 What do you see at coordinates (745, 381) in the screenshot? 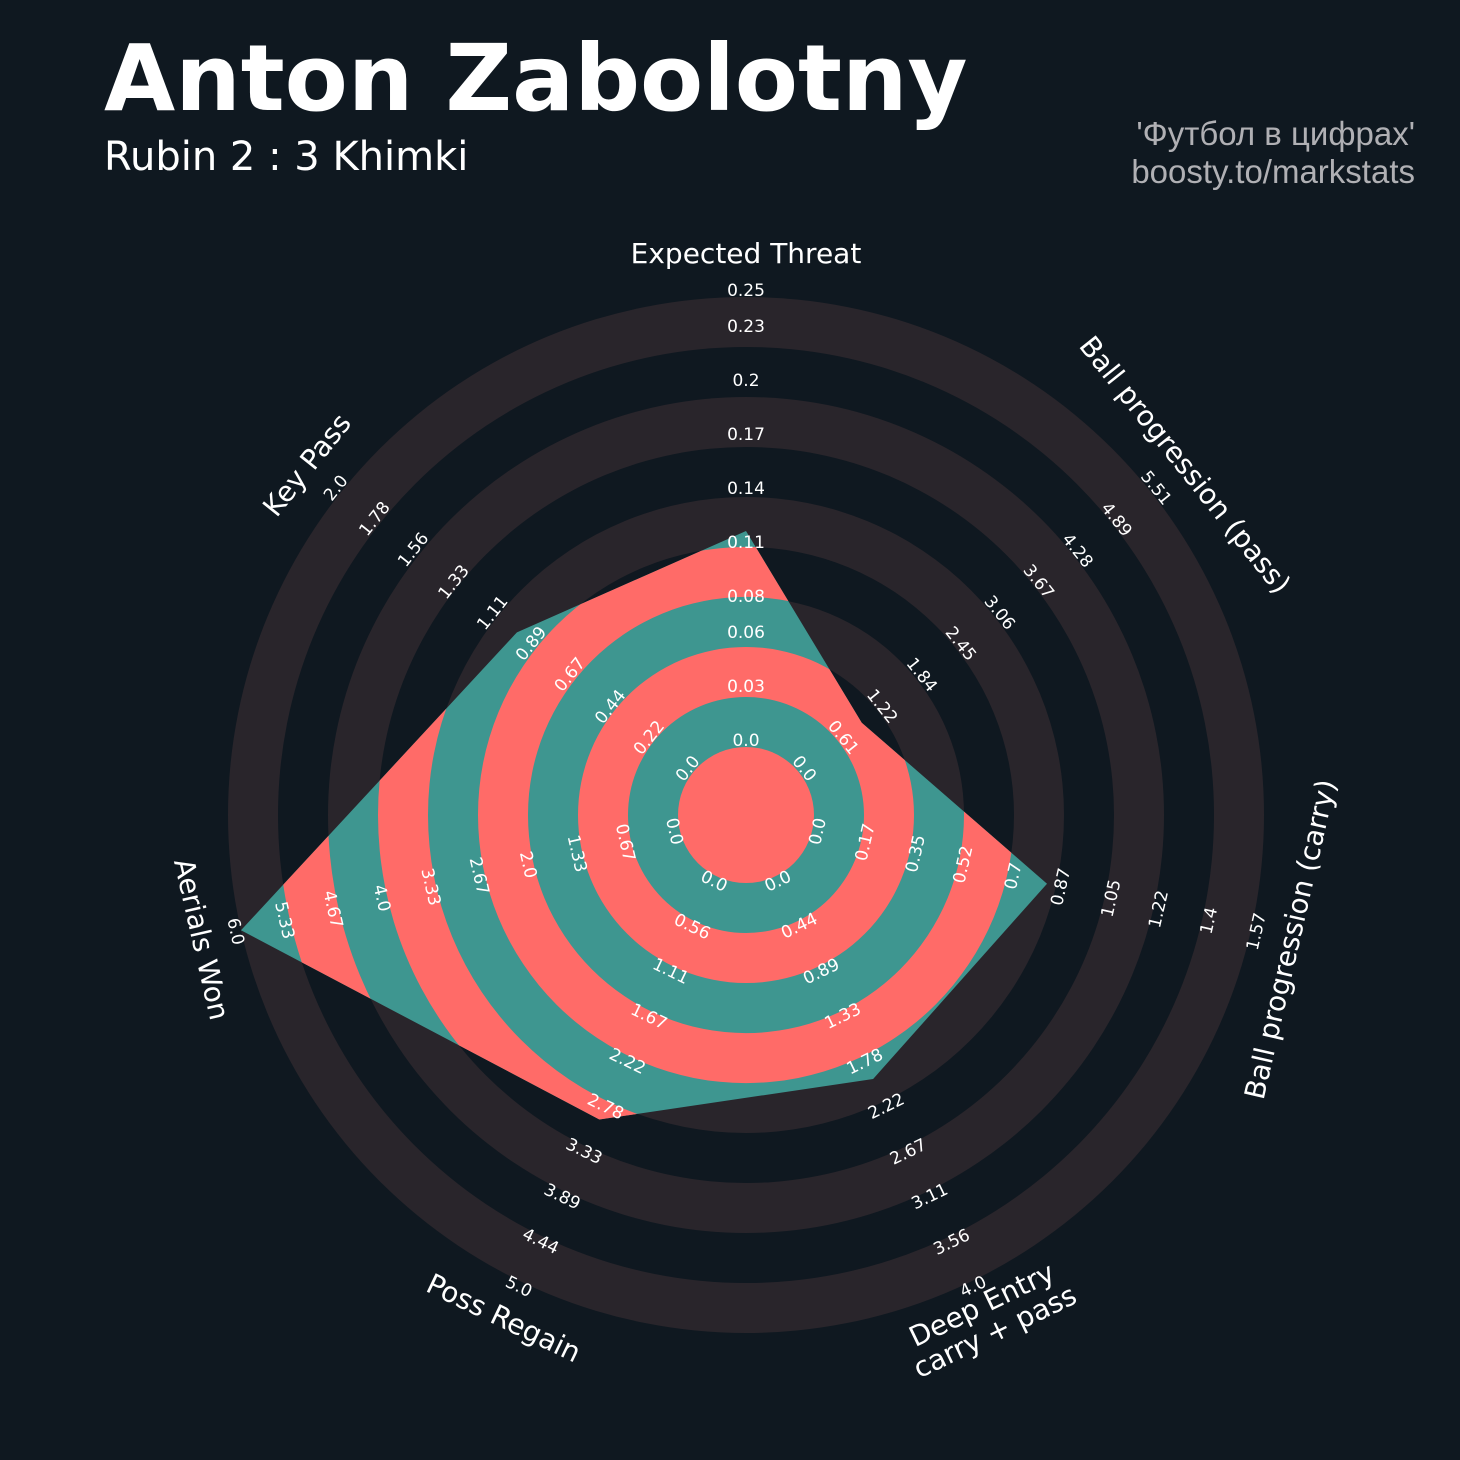
I see `tick-label: 0.2` at bounding box center [745, 381].